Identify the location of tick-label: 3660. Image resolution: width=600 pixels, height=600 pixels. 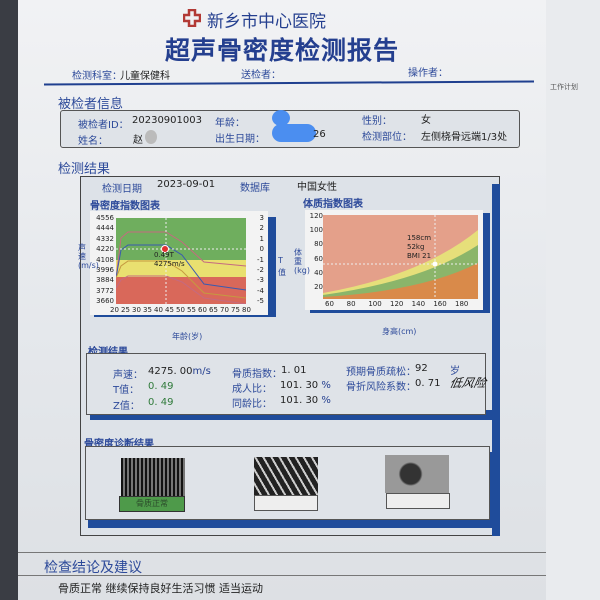
(105, 301).